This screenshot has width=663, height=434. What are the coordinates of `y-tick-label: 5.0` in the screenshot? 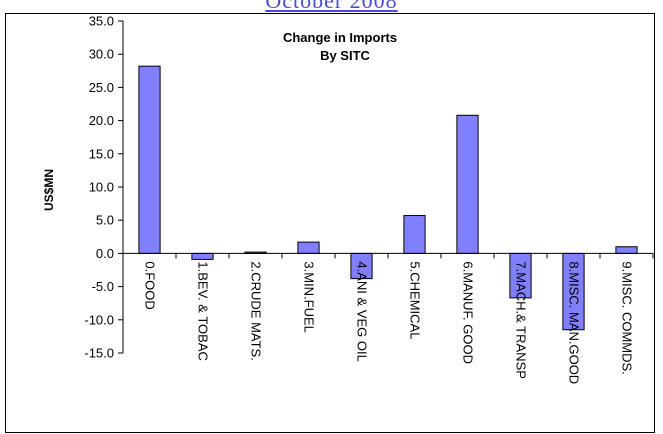 It's located at (105, 220).